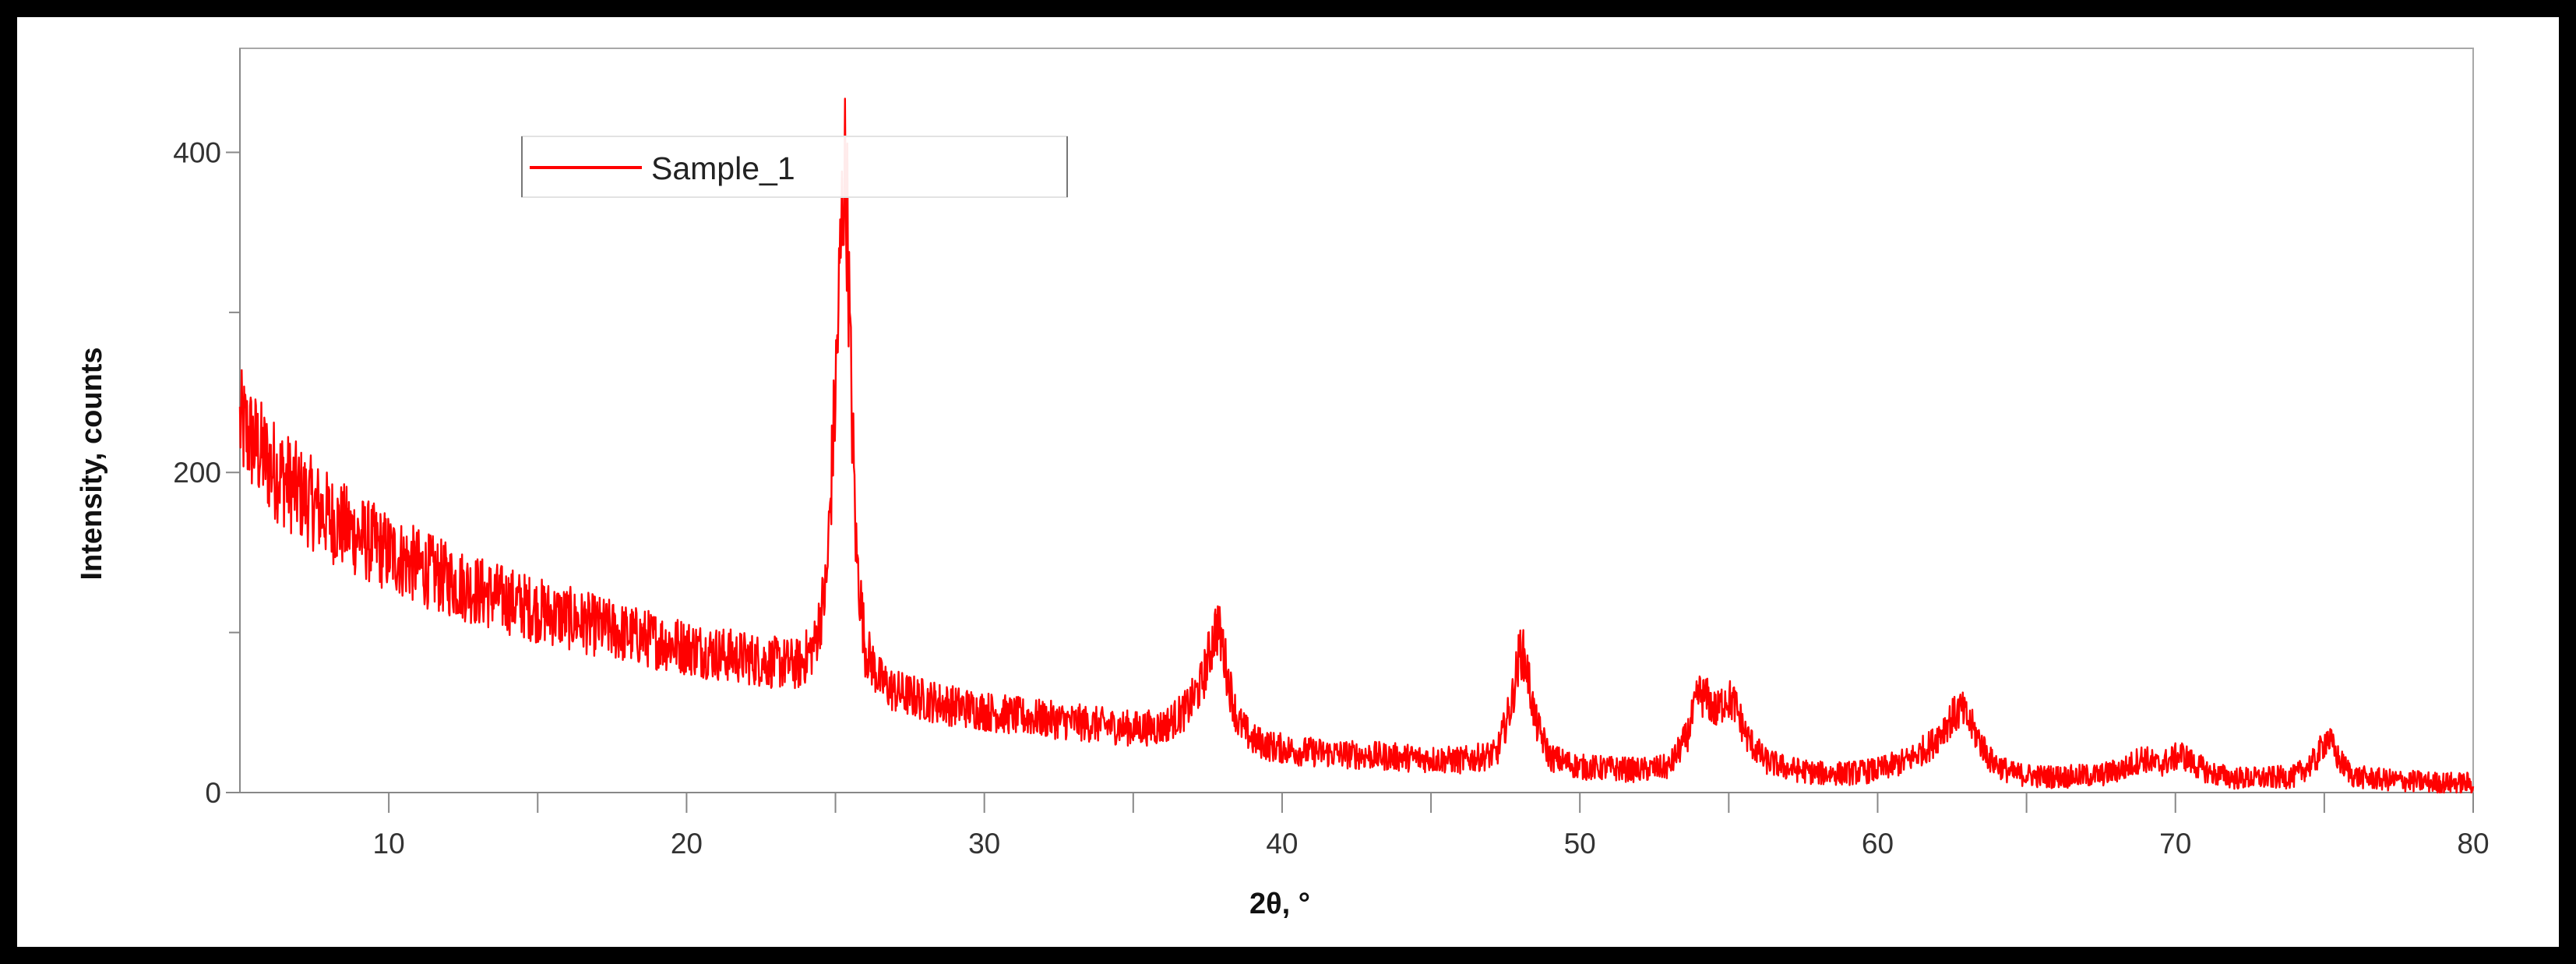  I want to click on y-axis-ticks: 0 200 400, so click(206, 473).